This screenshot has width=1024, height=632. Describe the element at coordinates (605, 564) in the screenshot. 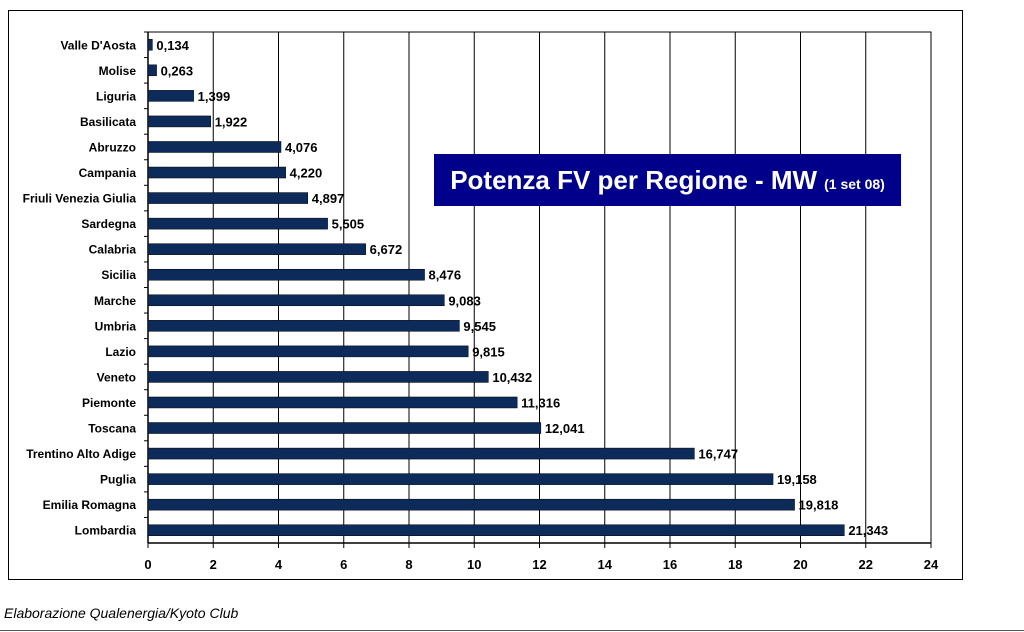

I see `x-tick-label: 14` at that location.